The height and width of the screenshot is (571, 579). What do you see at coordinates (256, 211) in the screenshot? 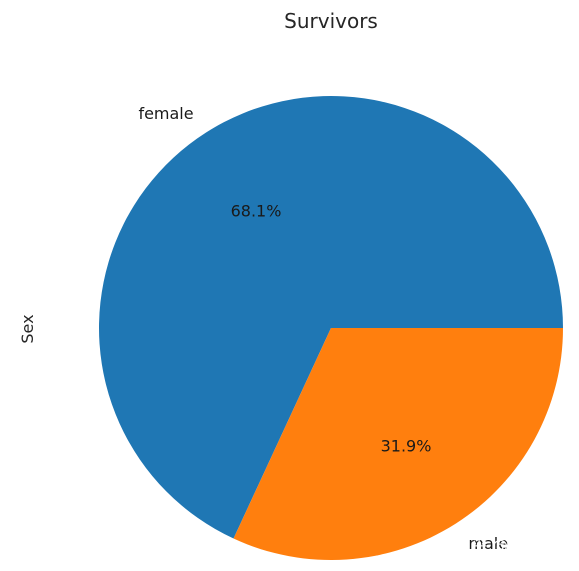
I see `pct-label-female: 68.1%` at bounding box center [256, 211].